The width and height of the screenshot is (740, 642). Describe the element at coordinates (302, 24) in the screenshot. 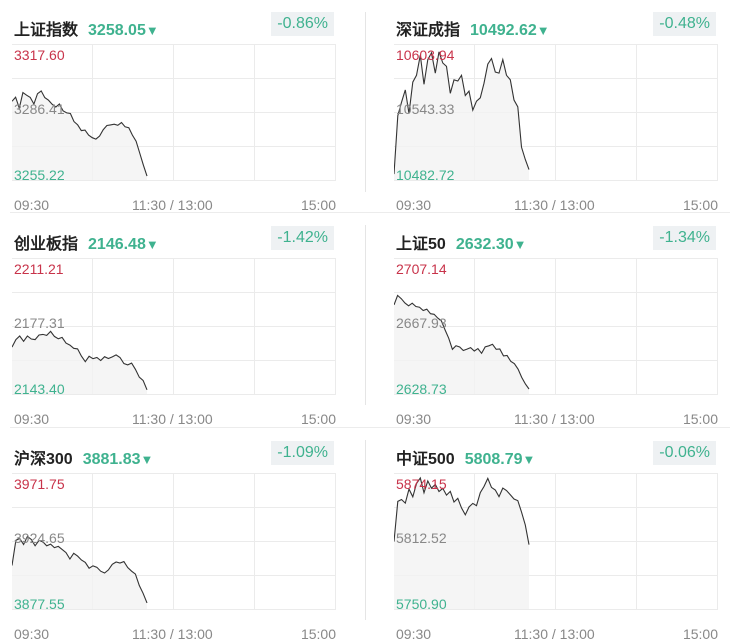

I see `change-percent-badge: -0.86%` at that location.